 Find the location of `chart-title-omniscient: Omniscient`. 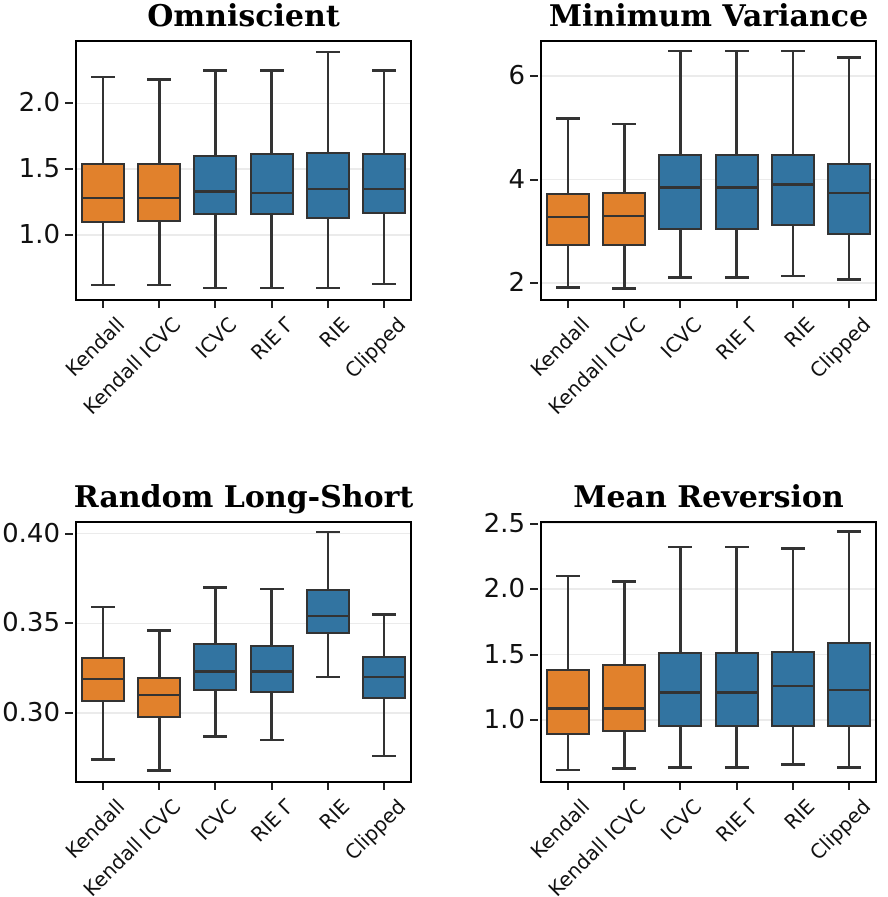

chart-title-omniscient: Omniscient is located at coordinates (243, 17).